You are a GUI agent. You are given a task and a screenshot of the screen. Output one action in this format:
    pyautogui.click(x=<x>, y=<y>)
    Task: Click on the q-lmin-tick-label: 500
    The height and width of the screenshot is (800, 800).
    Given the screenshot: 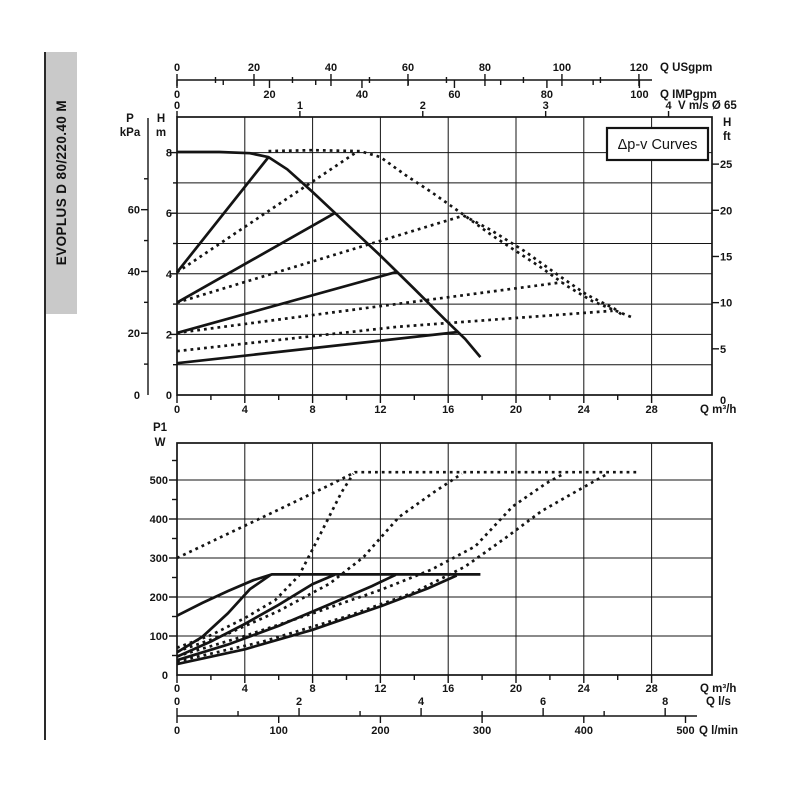 What is the action you would take?
    pyautogui.click(x=685, y=731)
    